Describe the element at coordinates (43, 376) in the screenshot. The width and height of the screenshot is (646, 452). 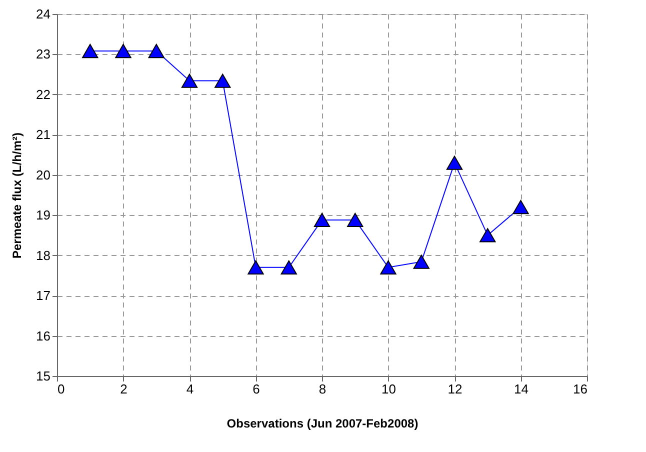
I see `y-tick-label: 15` at that location.